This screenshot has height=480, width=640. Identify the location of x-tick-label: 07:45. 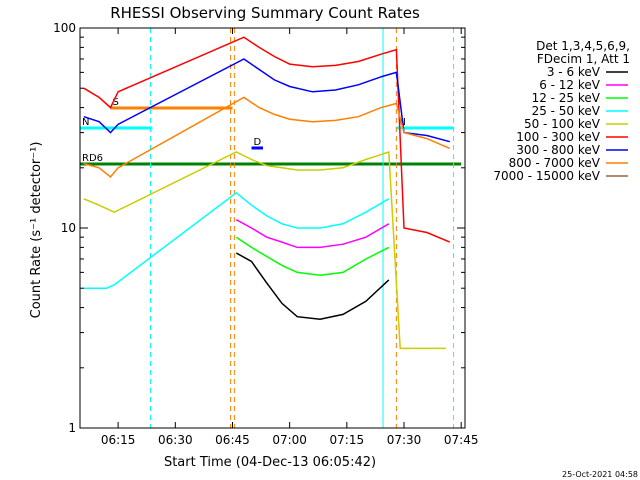
(461, 440).